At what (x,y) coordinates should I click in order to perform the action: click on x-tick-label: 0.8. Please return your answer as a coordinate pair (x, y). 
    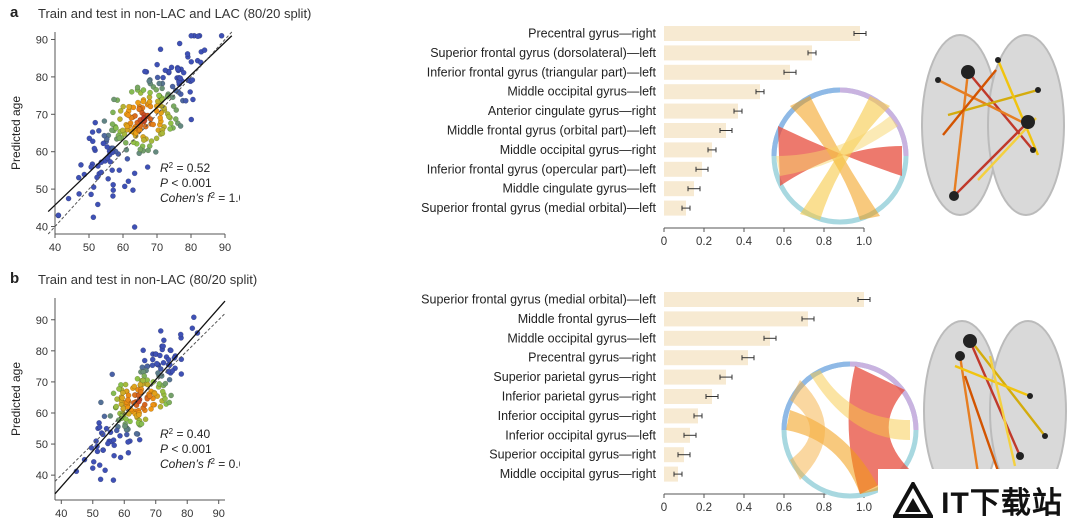
    Looking at the image, I should click on (824, 242).